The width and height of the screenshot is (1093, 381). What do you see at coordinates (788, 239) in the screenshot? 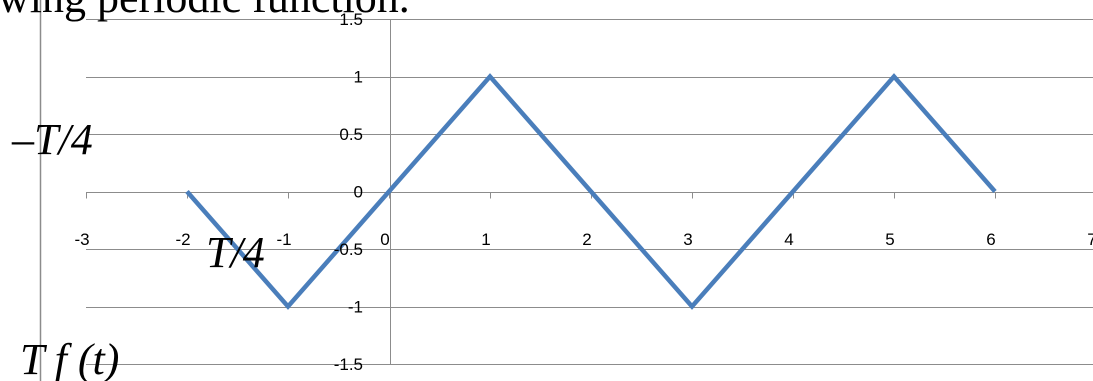
I see `x-tick-label: 4` at bounding box center [788, 239].